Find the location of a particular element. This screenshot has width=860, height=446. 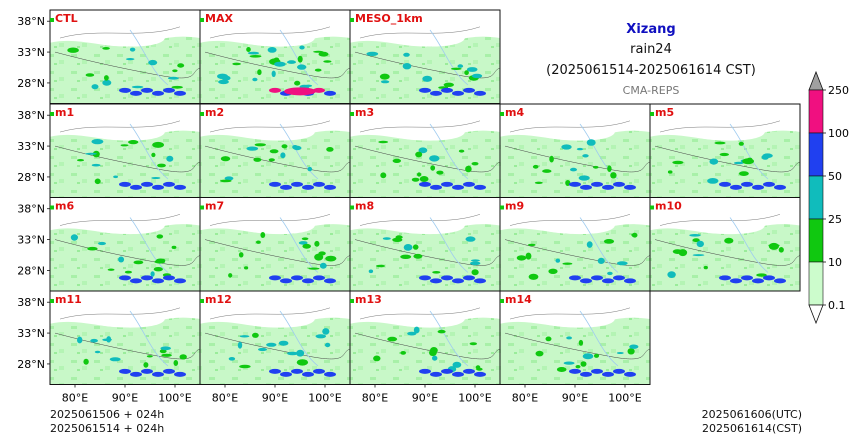

valid-period: (2025061514-2025061614 CST) is located at coordinates (651, 70).